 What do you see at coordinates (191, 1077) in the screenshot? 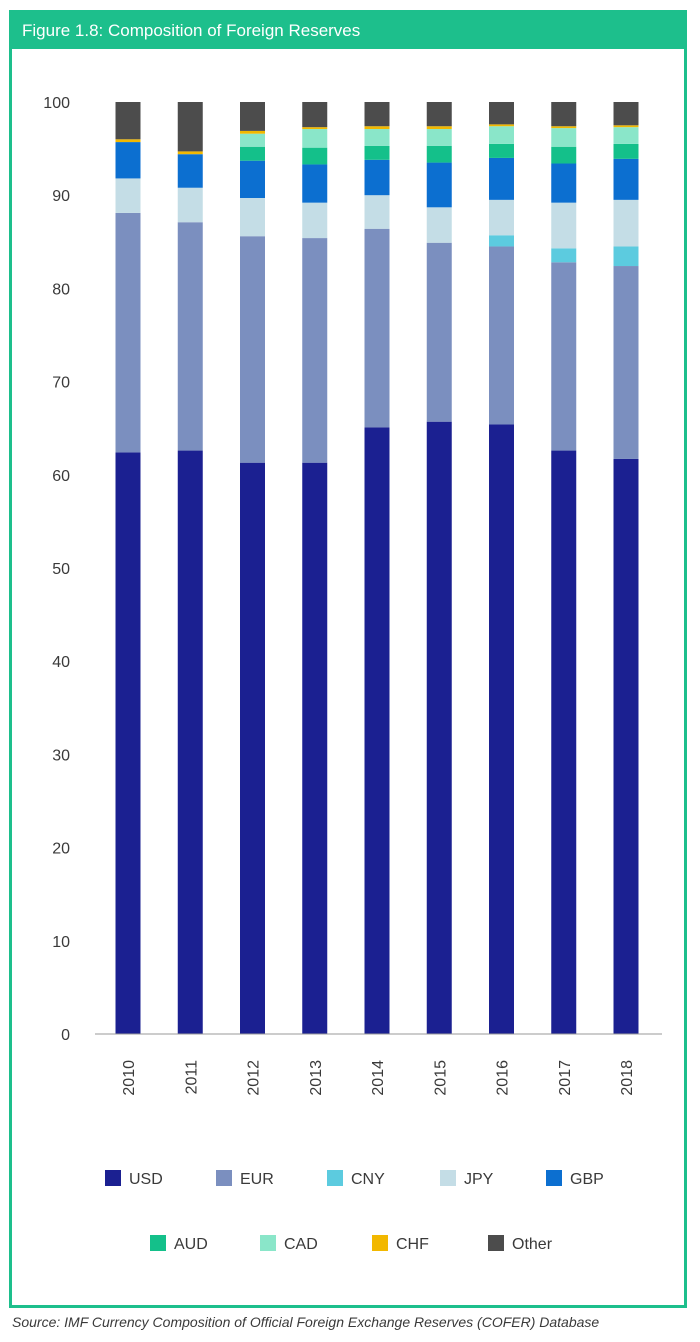
I see `x-tick-label: 2011` at bounding box center [191, 1077].